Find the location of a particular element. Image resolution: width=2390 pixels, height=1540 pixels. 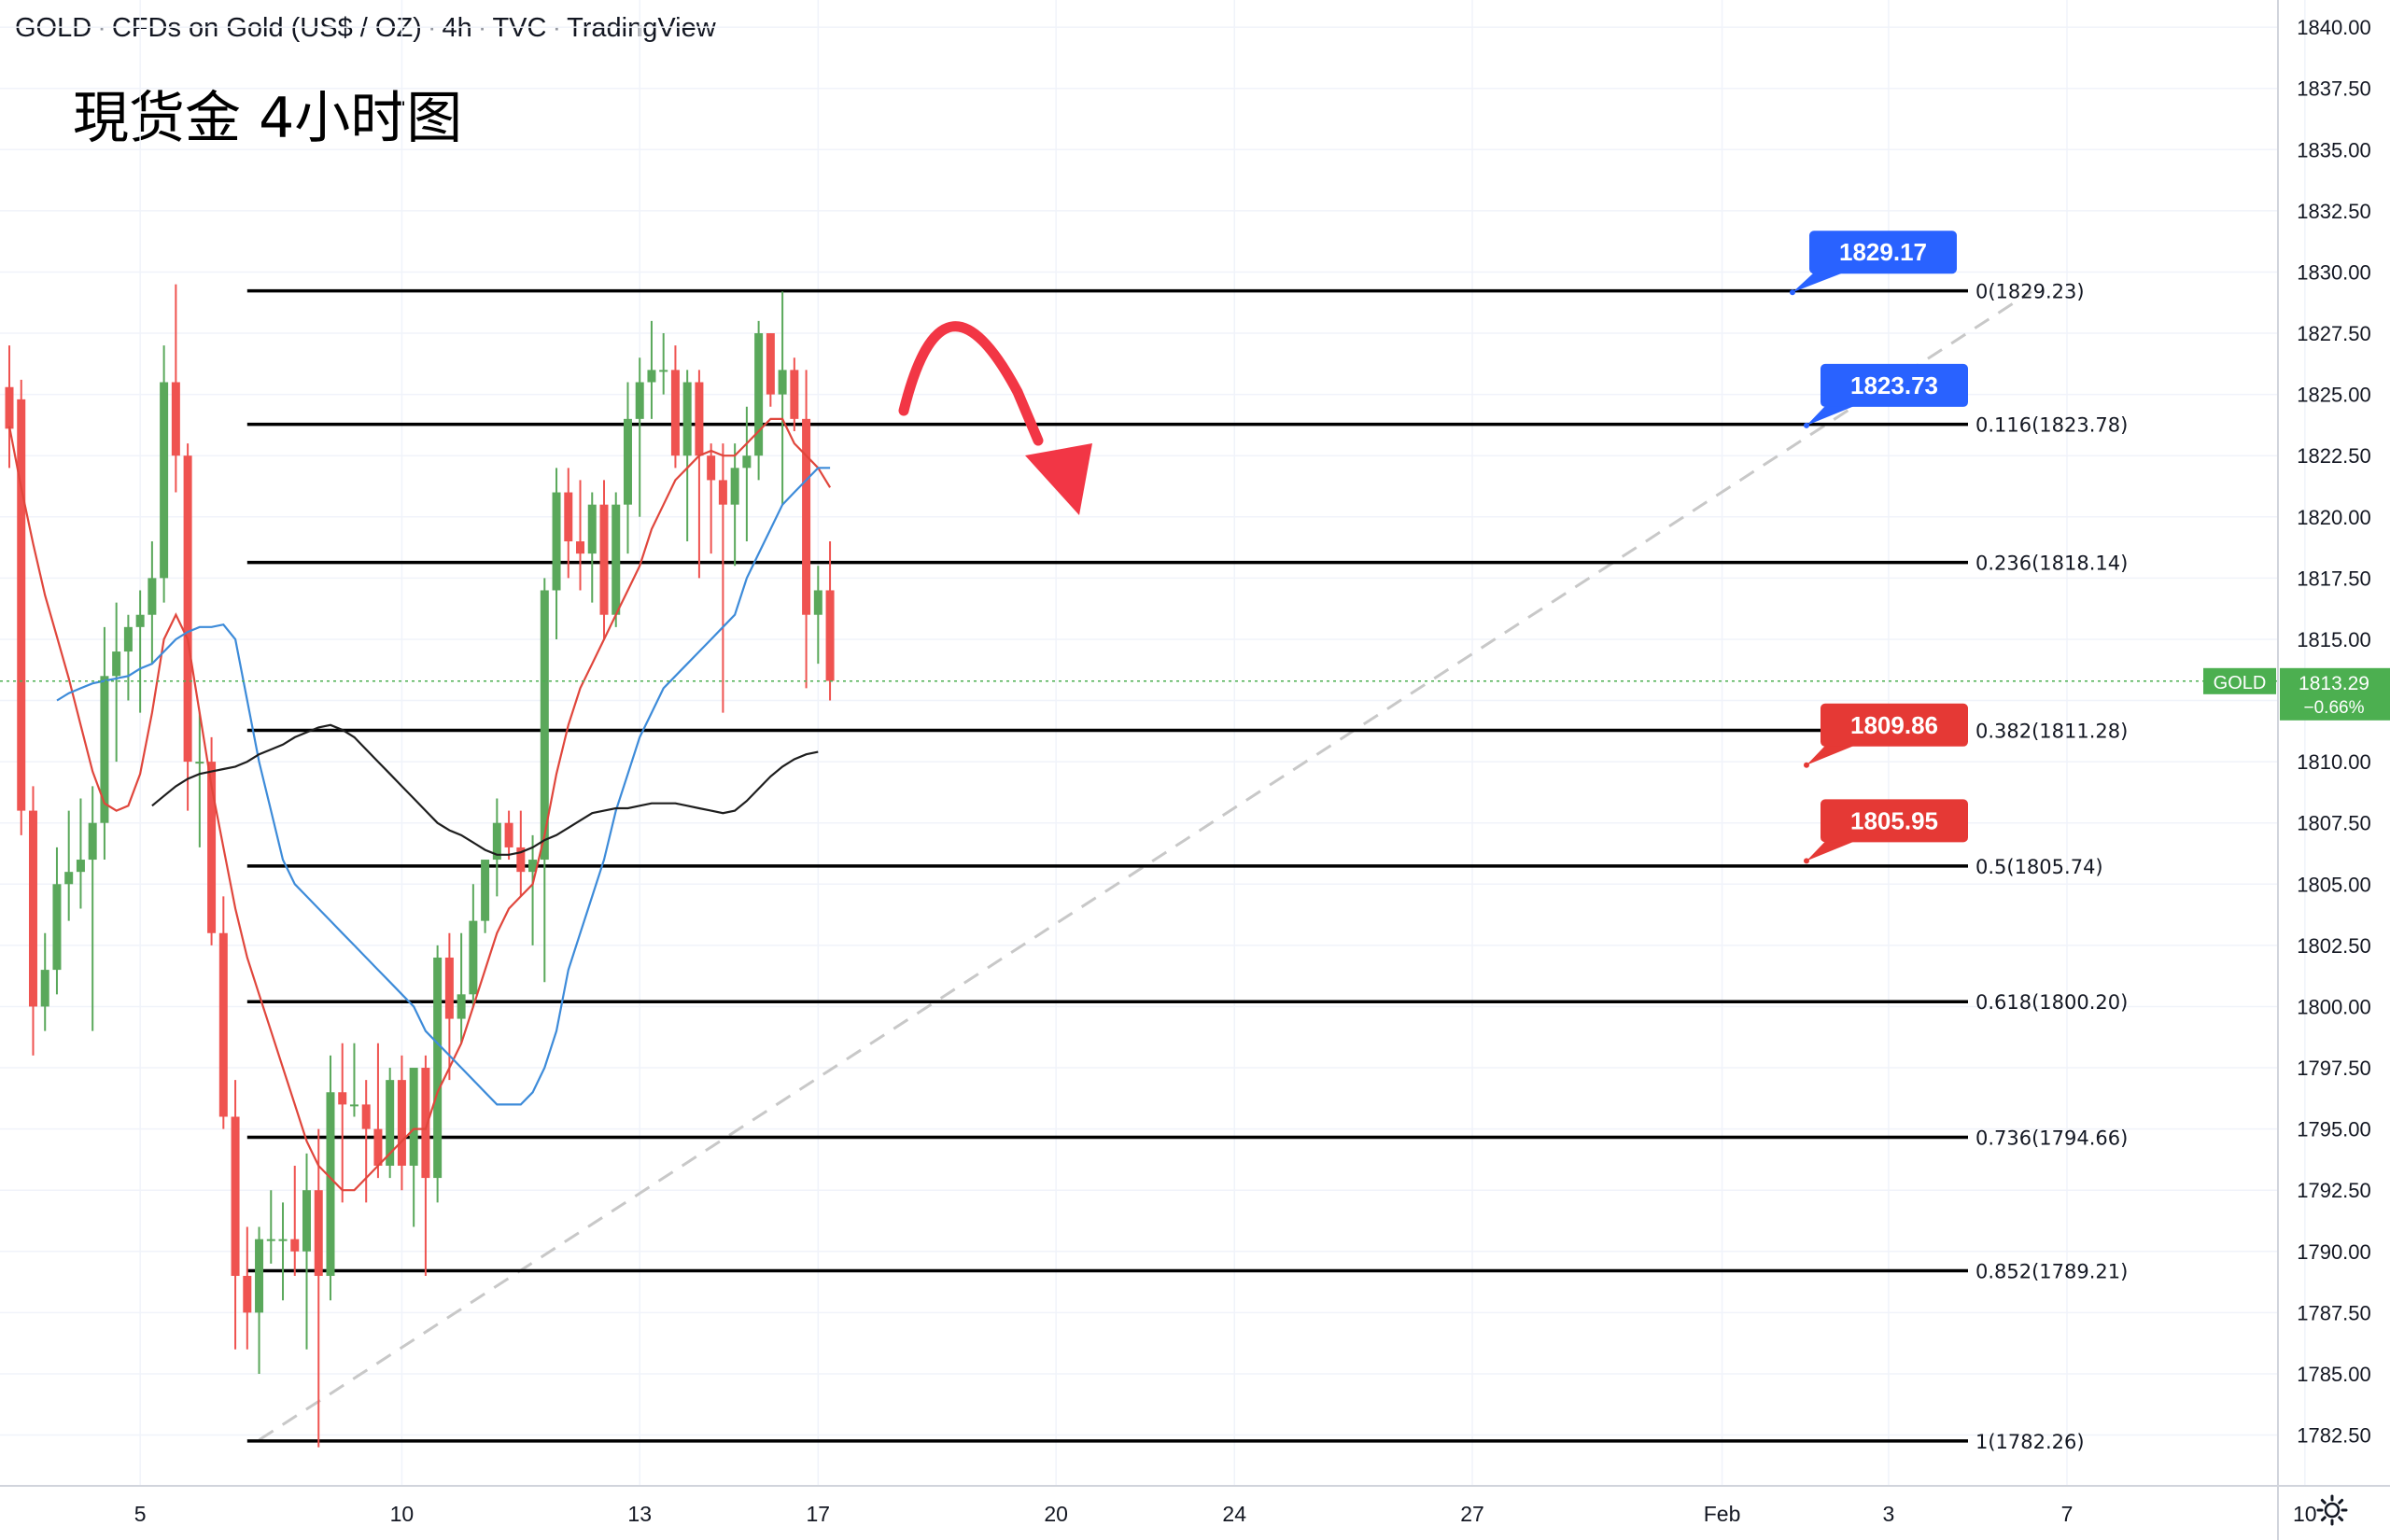

fib-level-label: 0(1829.23) is located at coordinates (2030, 292).